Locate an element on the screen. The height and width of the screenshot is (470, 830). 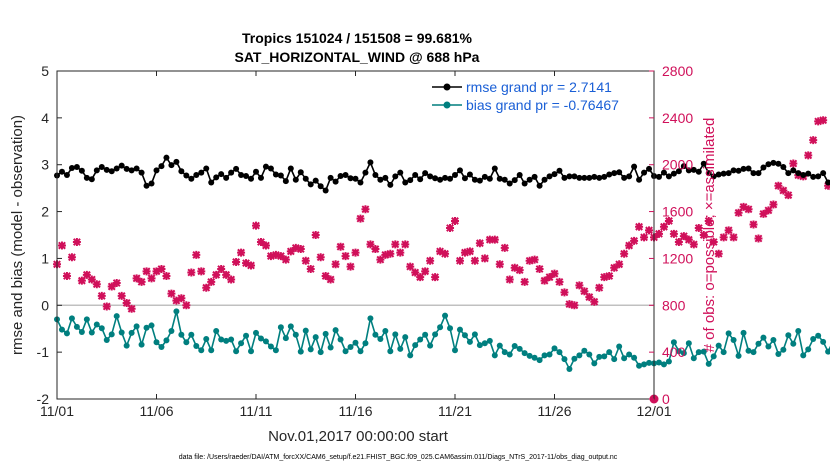
y-axis-label: rmse and bias (model - observation) is located at coordinates (17, 235).